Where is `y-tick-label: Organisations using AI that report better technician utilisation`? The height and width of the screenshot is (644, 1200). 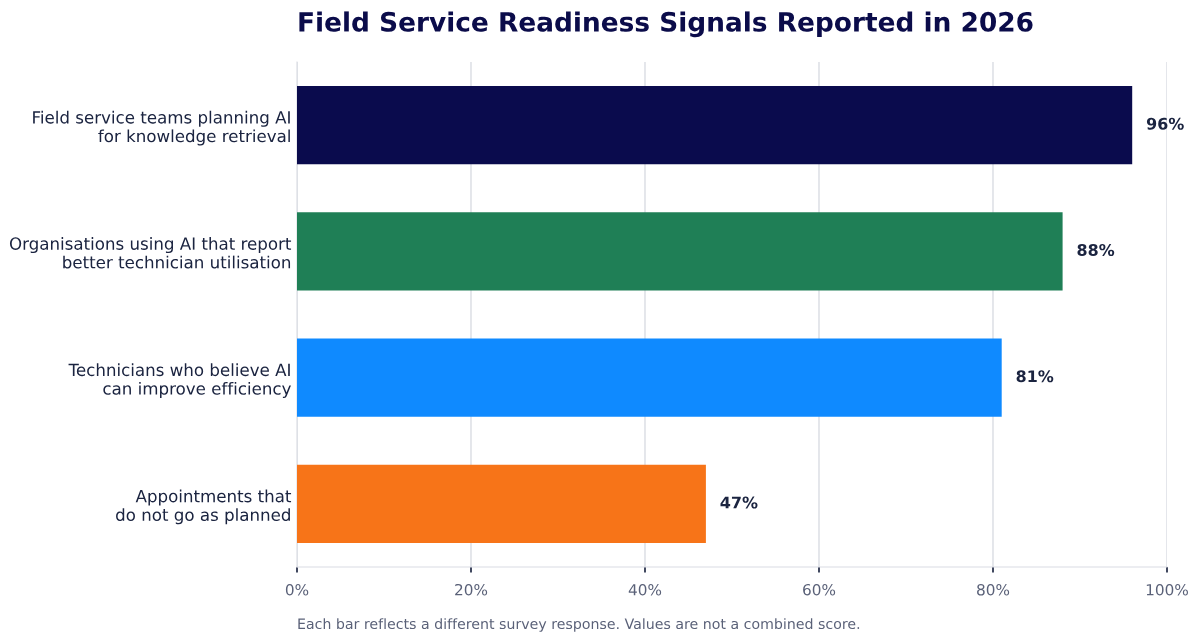 y-tick-label: Organisations using AI that report better technician utilisation is located at coordinates (150, 252).